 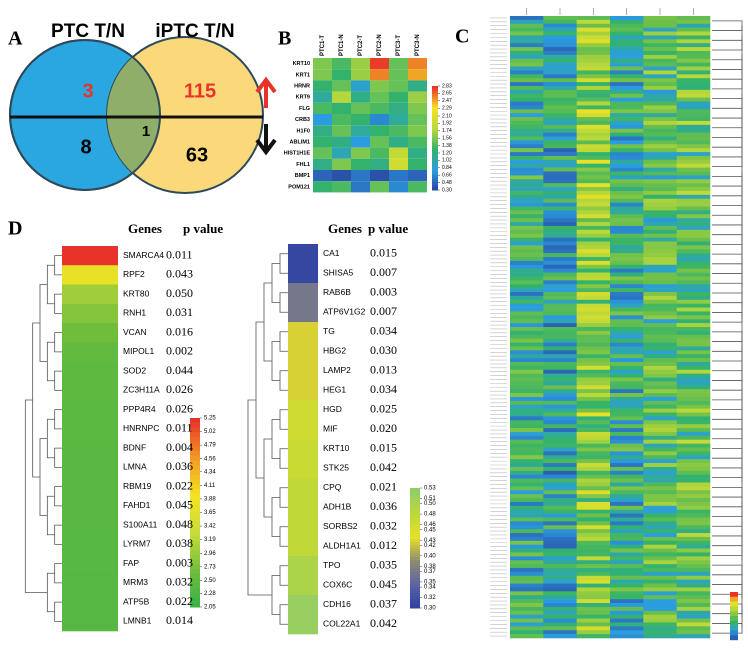 What do you see at coordinates (332, 487) in the screenshot?
I see `gene-label: CPQ` at bounding box center [332, 487].